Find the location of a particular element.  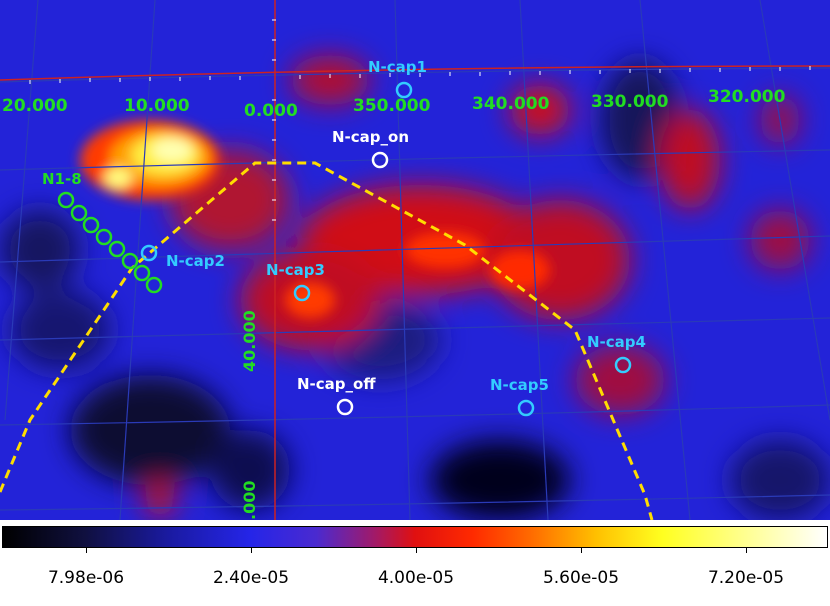

n-cap3-circle is located at coordinates (302, 293).